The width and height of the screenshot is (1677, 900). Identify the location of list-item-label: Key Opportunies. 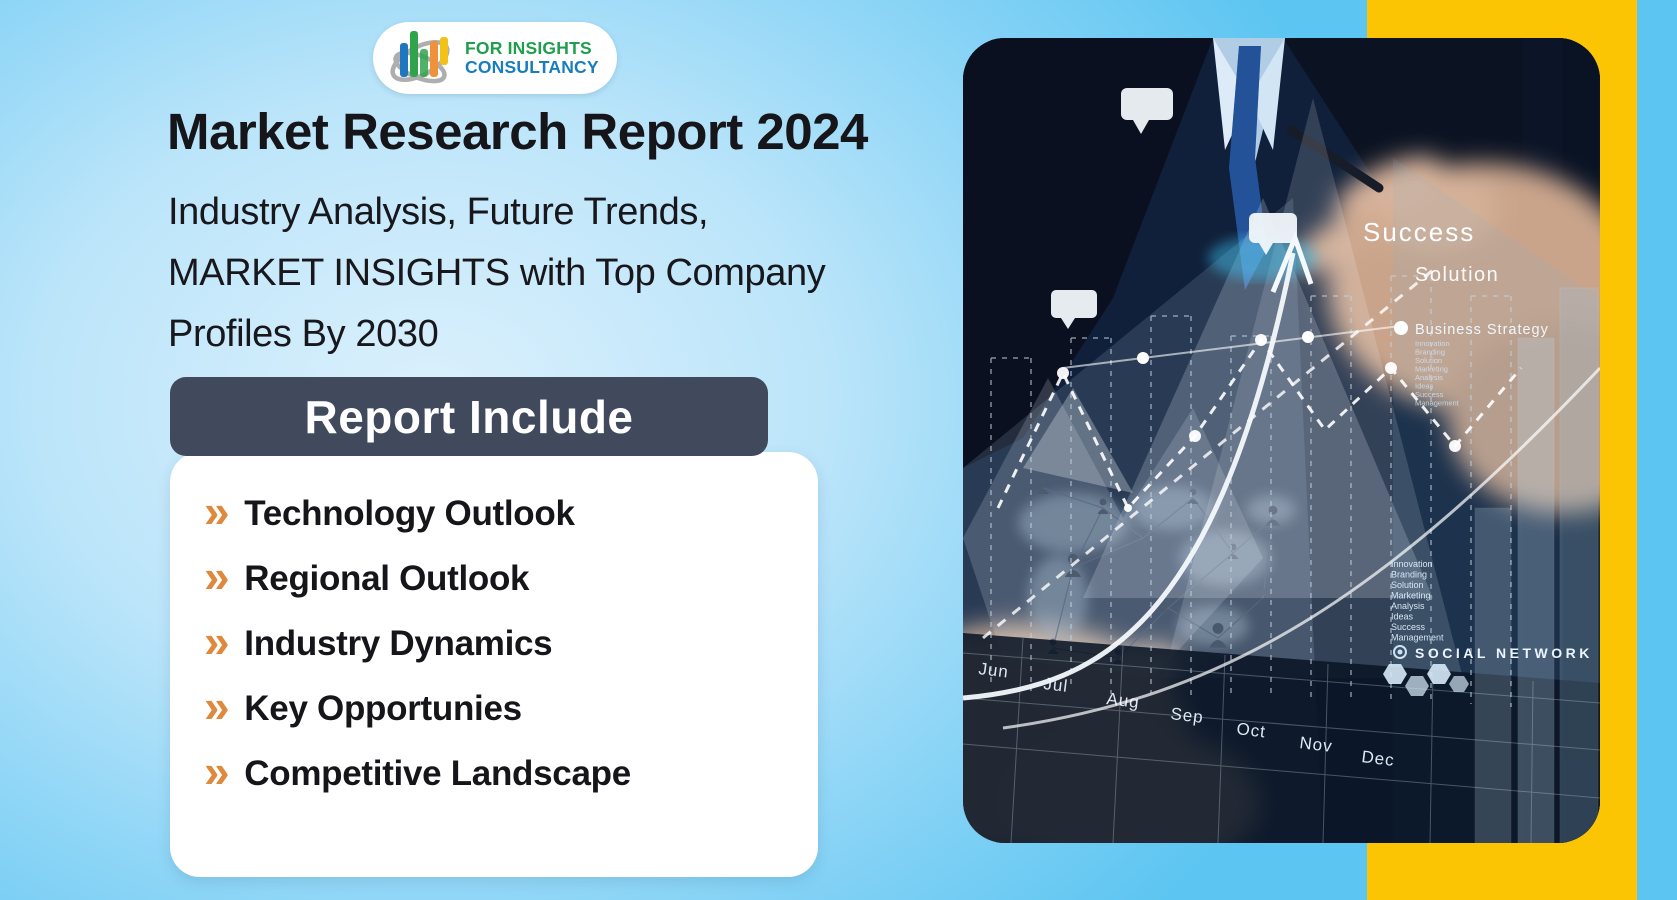
(383, 708).